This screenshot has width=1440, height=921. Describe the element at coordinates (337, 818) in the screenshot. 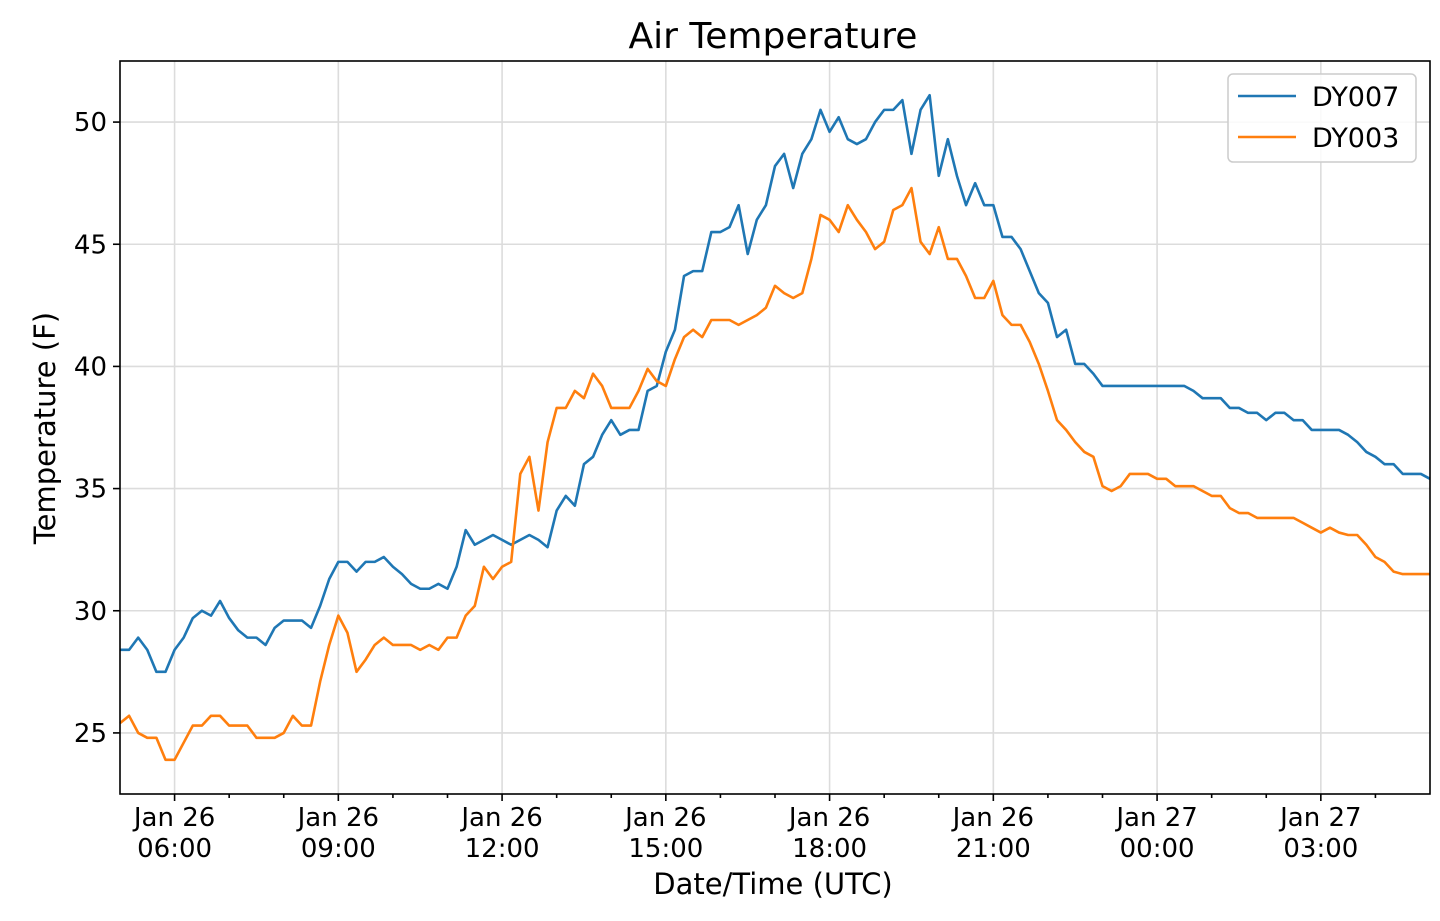

I see `x-tick-label-date-1: Jan 26` at that location.